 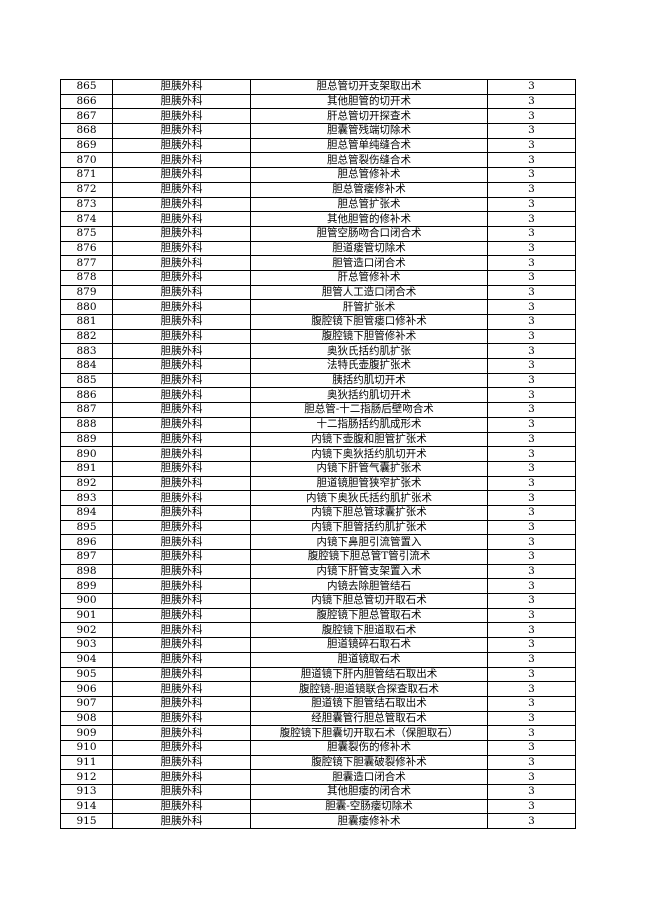 I want to click on procedure-name-cell: 腹腔镜下胆囊切开取石术（保胆取石）, so click(x=369, y=733).